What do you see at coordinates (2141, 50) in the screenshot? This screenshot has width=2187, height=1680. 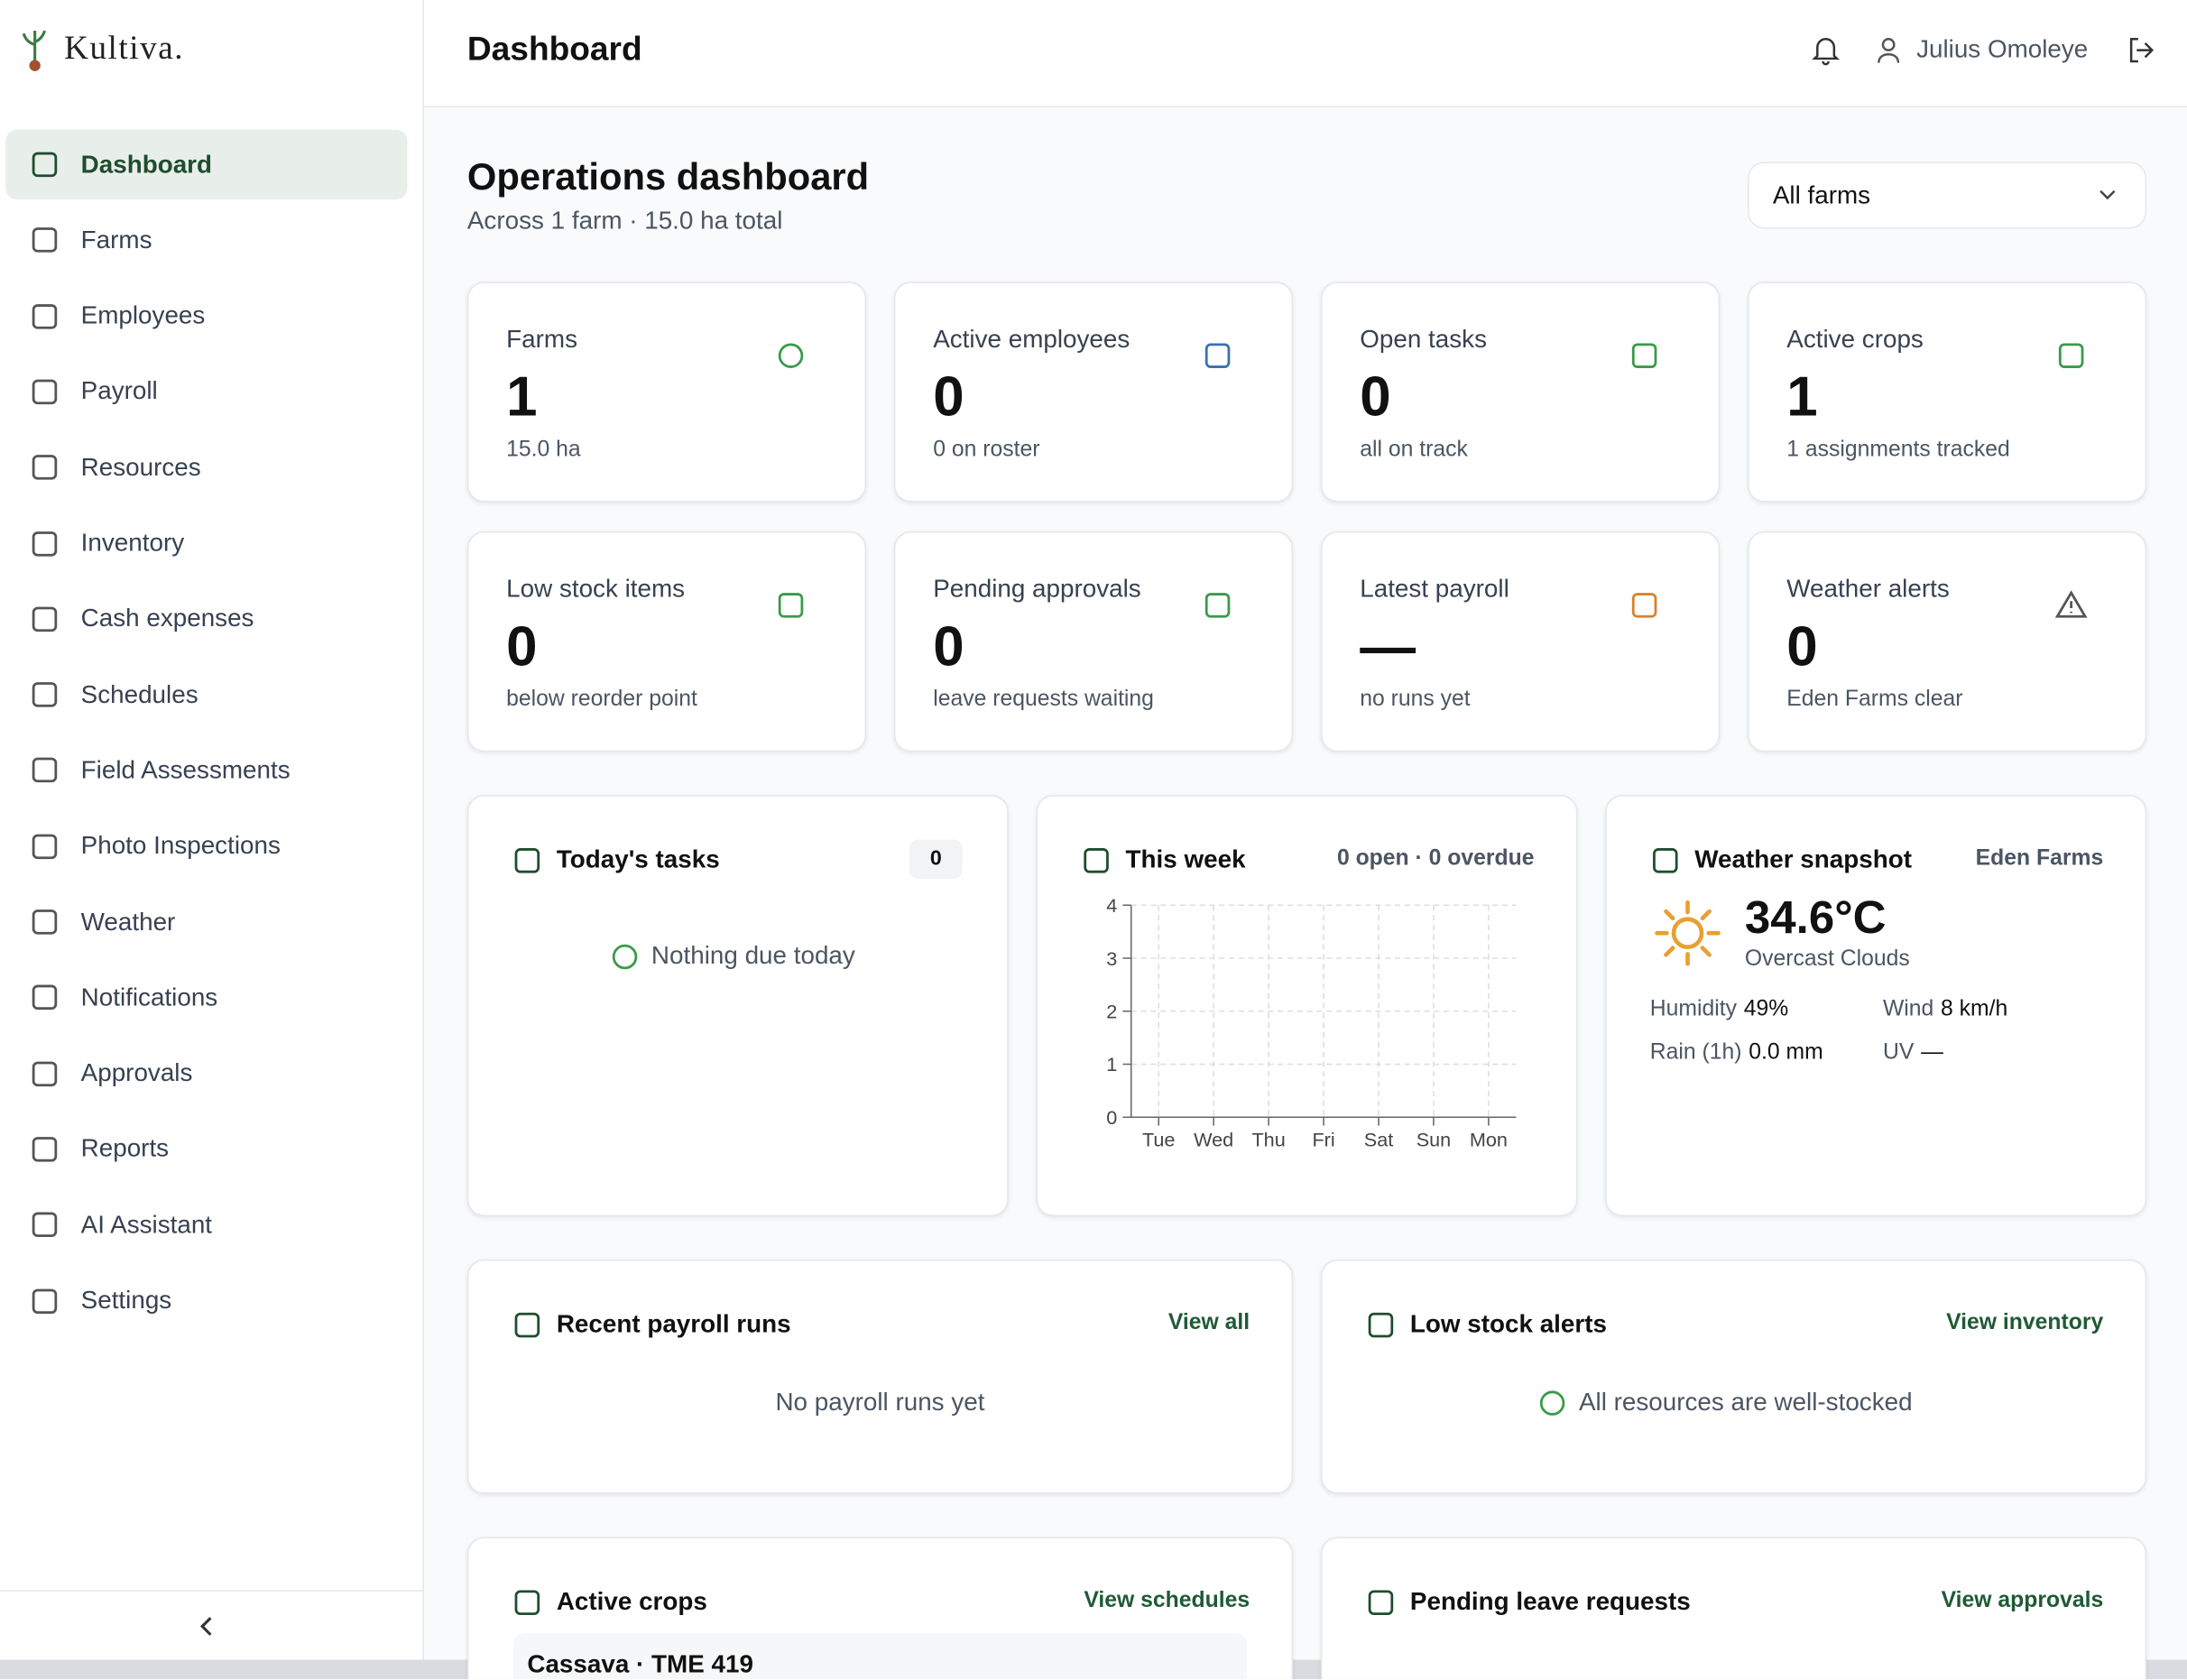 I see `logout-icon` at bounding box center [2141, 50].